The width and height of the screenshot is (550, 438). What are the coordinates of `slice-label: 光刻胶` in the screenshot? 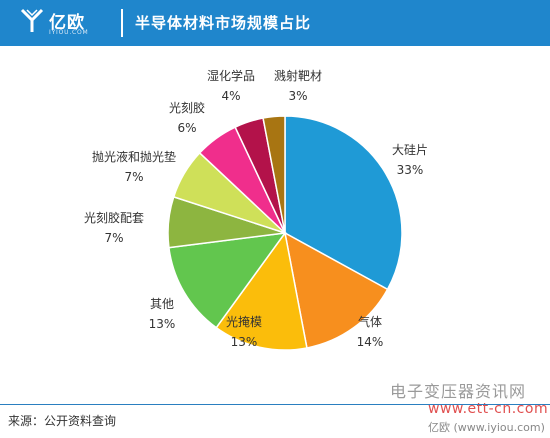 It's located at (187, 107).